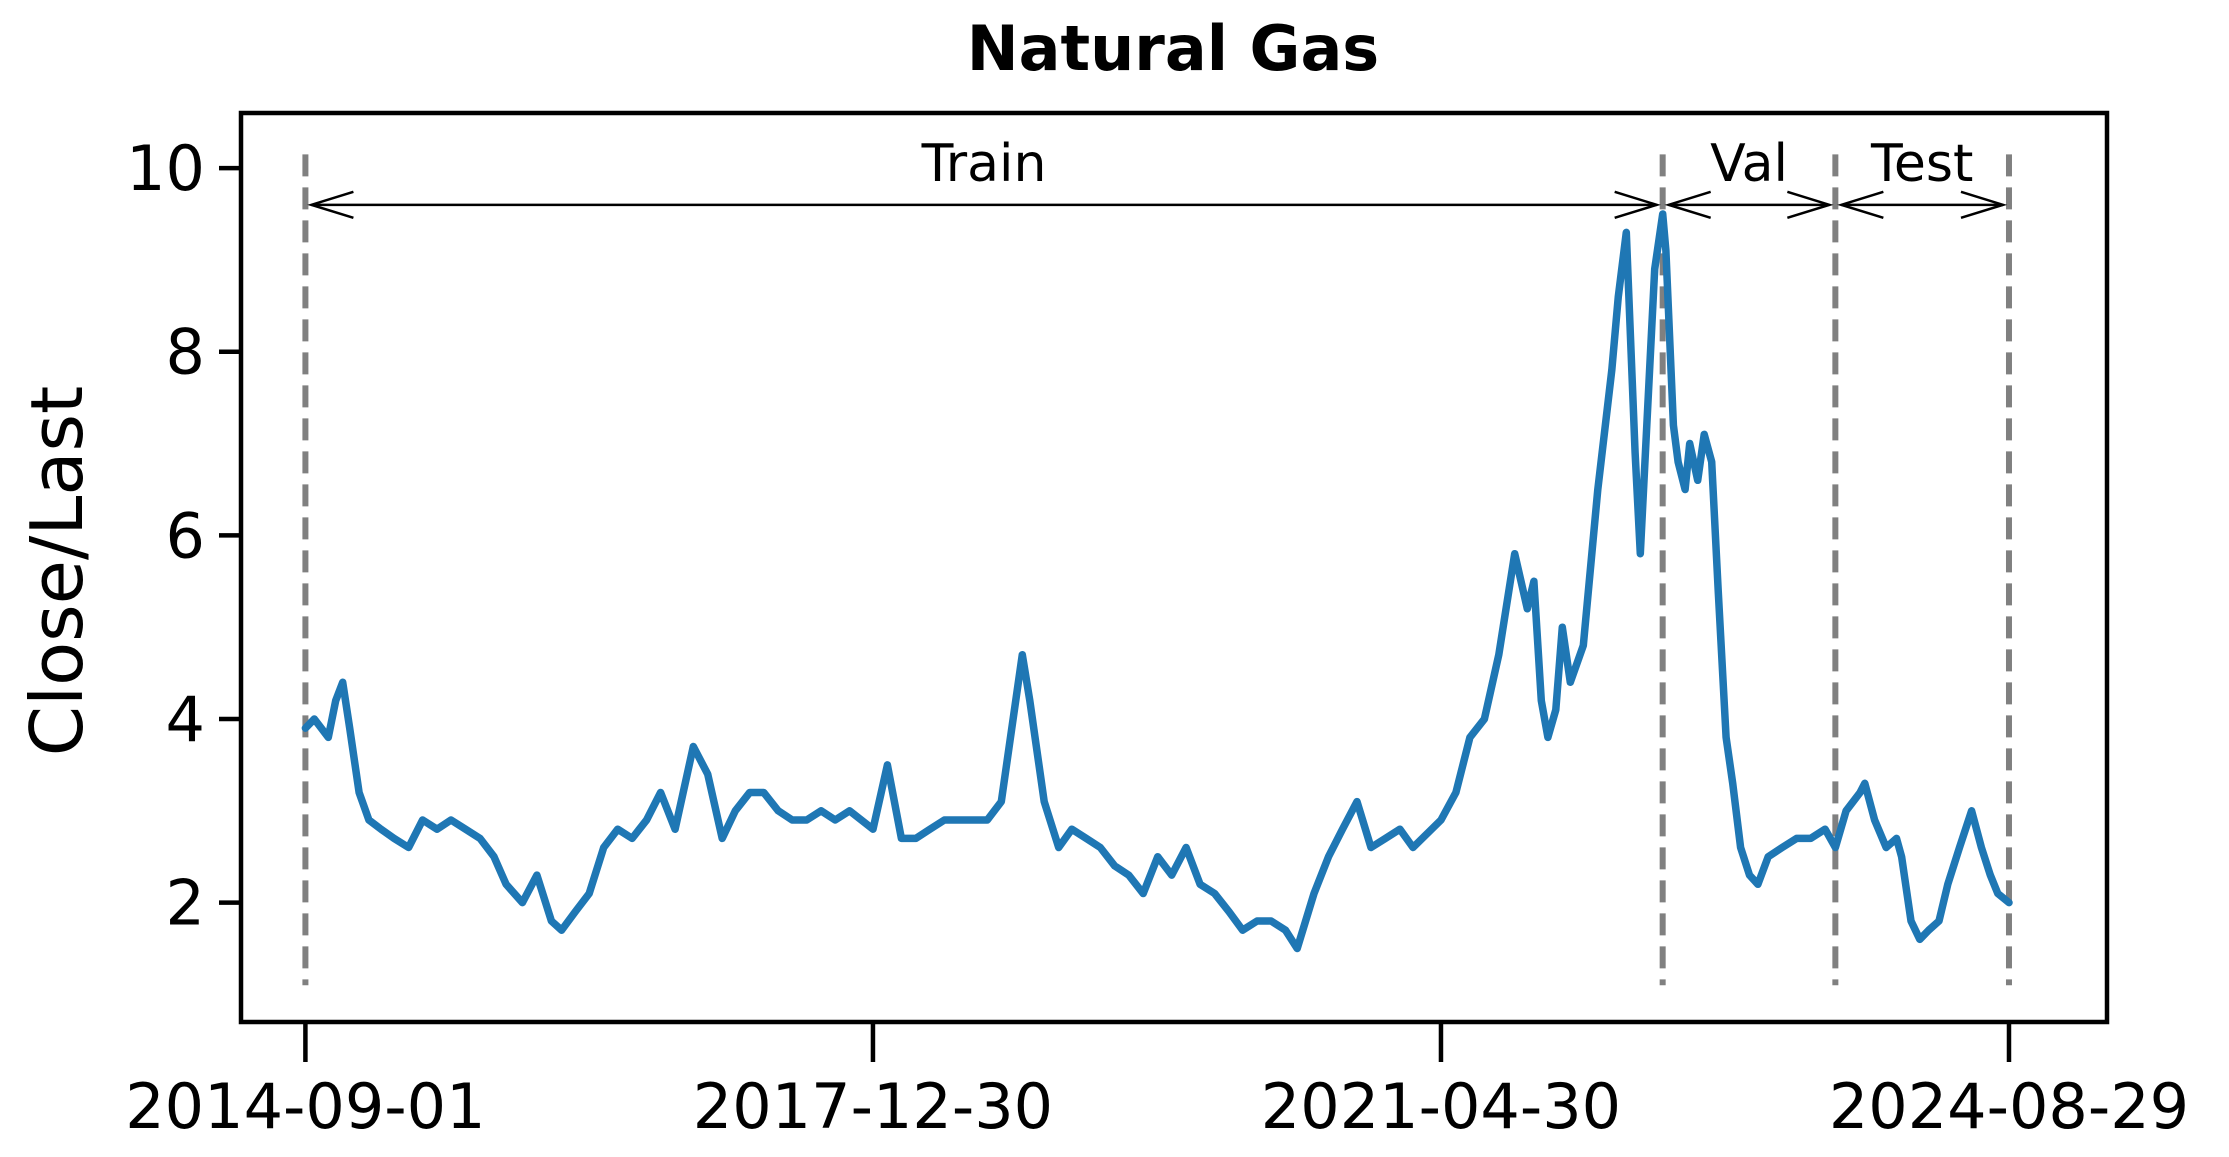 This screenshot has height=1157, width=2229. Describe the element at coordinates (165, 168) in the screenshot. I see `y-tick-label: 10` at that location.